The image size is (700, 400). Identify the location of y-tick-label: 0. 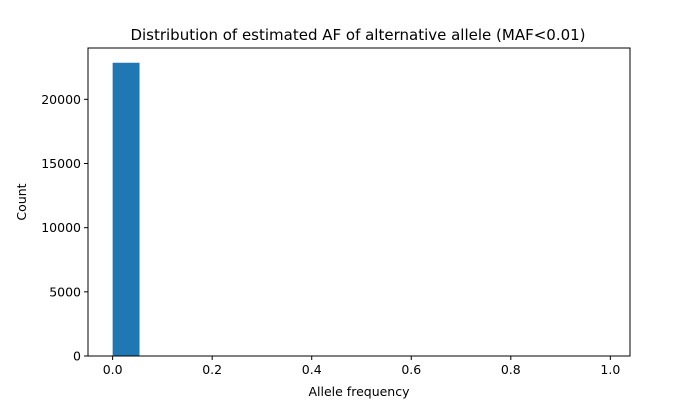
(77, 356).